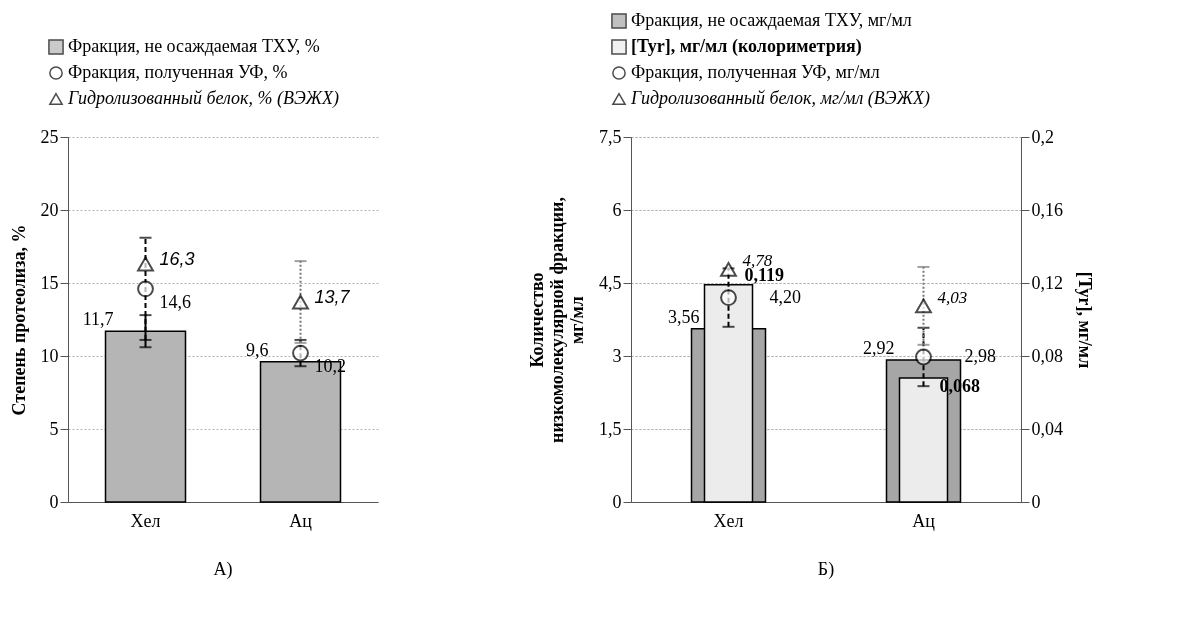 The width and height of the screenshot is (1189, 641). I want to click on y-tick-label: 25, so click(49, 136).